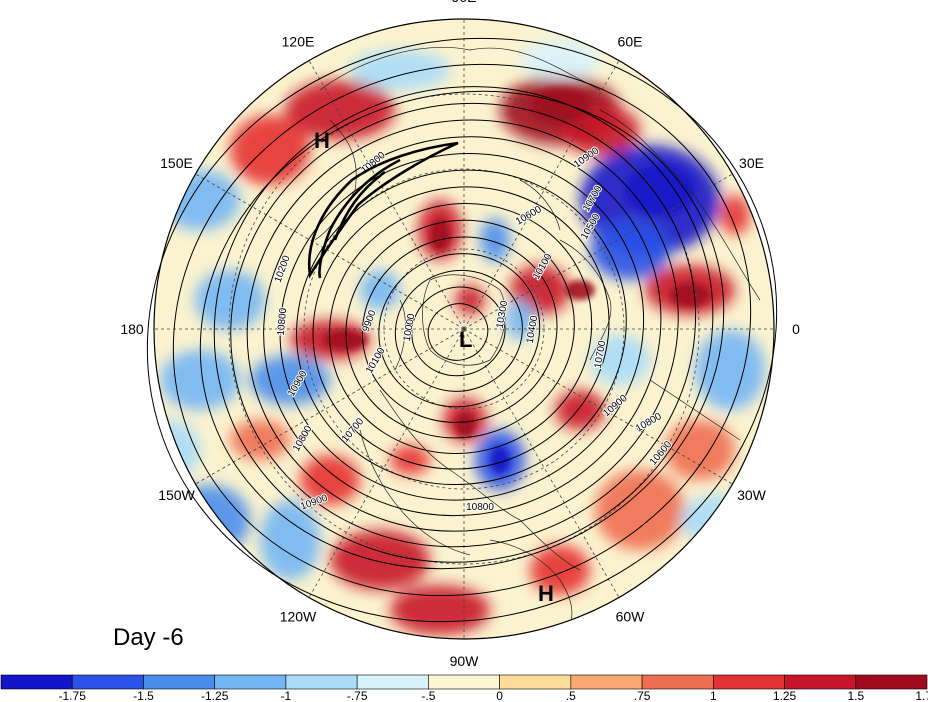 The image size is (928, 702). What do you see at coordinates (785, 695) in the screenshot?
I see `colorbar-tick-label: 1.25` at bounding box center [785, 695].